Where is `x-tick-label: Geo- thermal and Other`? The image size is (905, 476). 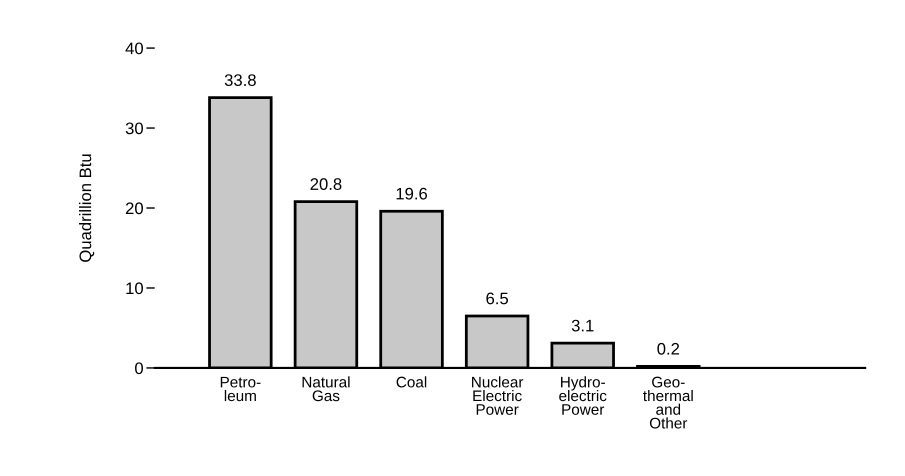 x-tick-label: Geo- thermal and Other is located at coordinates (668, 402).